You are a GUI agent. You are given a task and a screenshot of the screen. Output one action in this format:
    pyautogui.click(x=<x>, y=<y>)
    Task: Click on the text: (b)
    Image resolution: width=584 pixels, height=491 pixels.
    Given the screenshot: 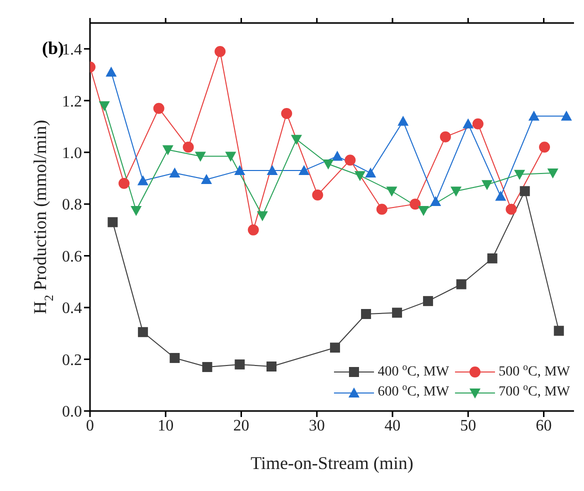 What is the action you would take?
    pyautogui.click(x=53, y=48)
    